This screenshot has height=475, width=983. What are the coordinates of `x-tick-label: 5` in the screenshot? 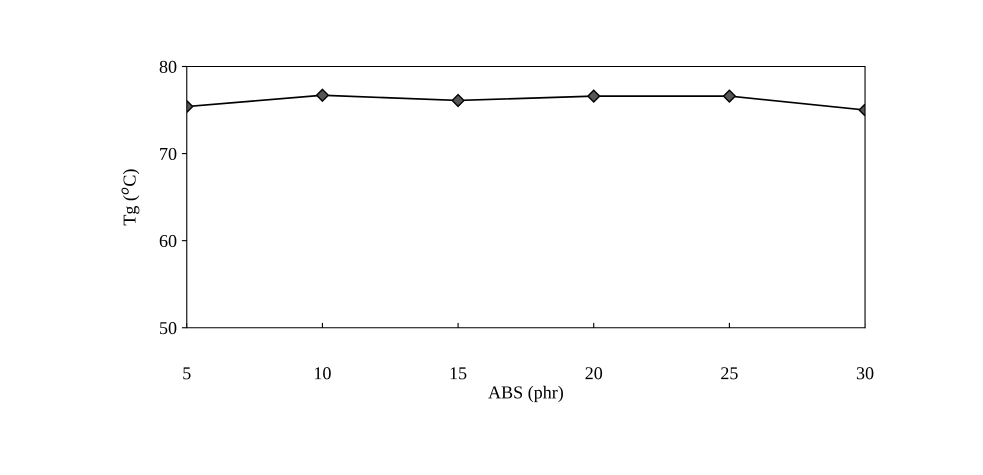 It's located at (187, 373).